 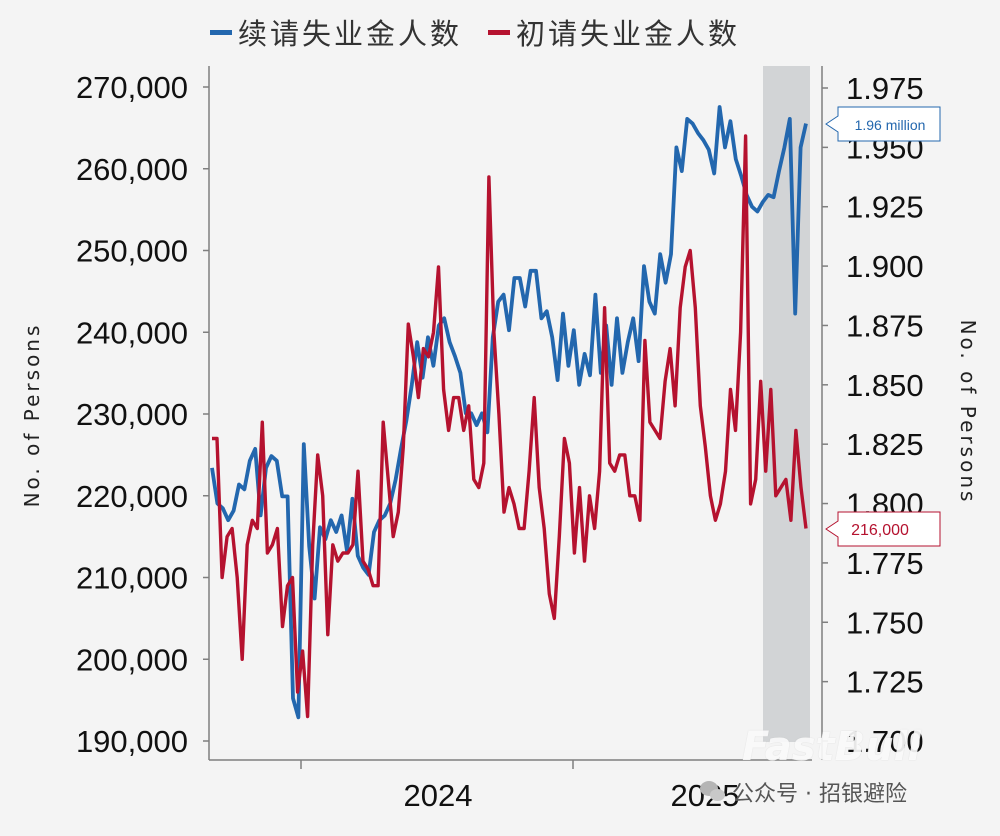 I want to click on wechat-icon, so click(x=713, y=792).